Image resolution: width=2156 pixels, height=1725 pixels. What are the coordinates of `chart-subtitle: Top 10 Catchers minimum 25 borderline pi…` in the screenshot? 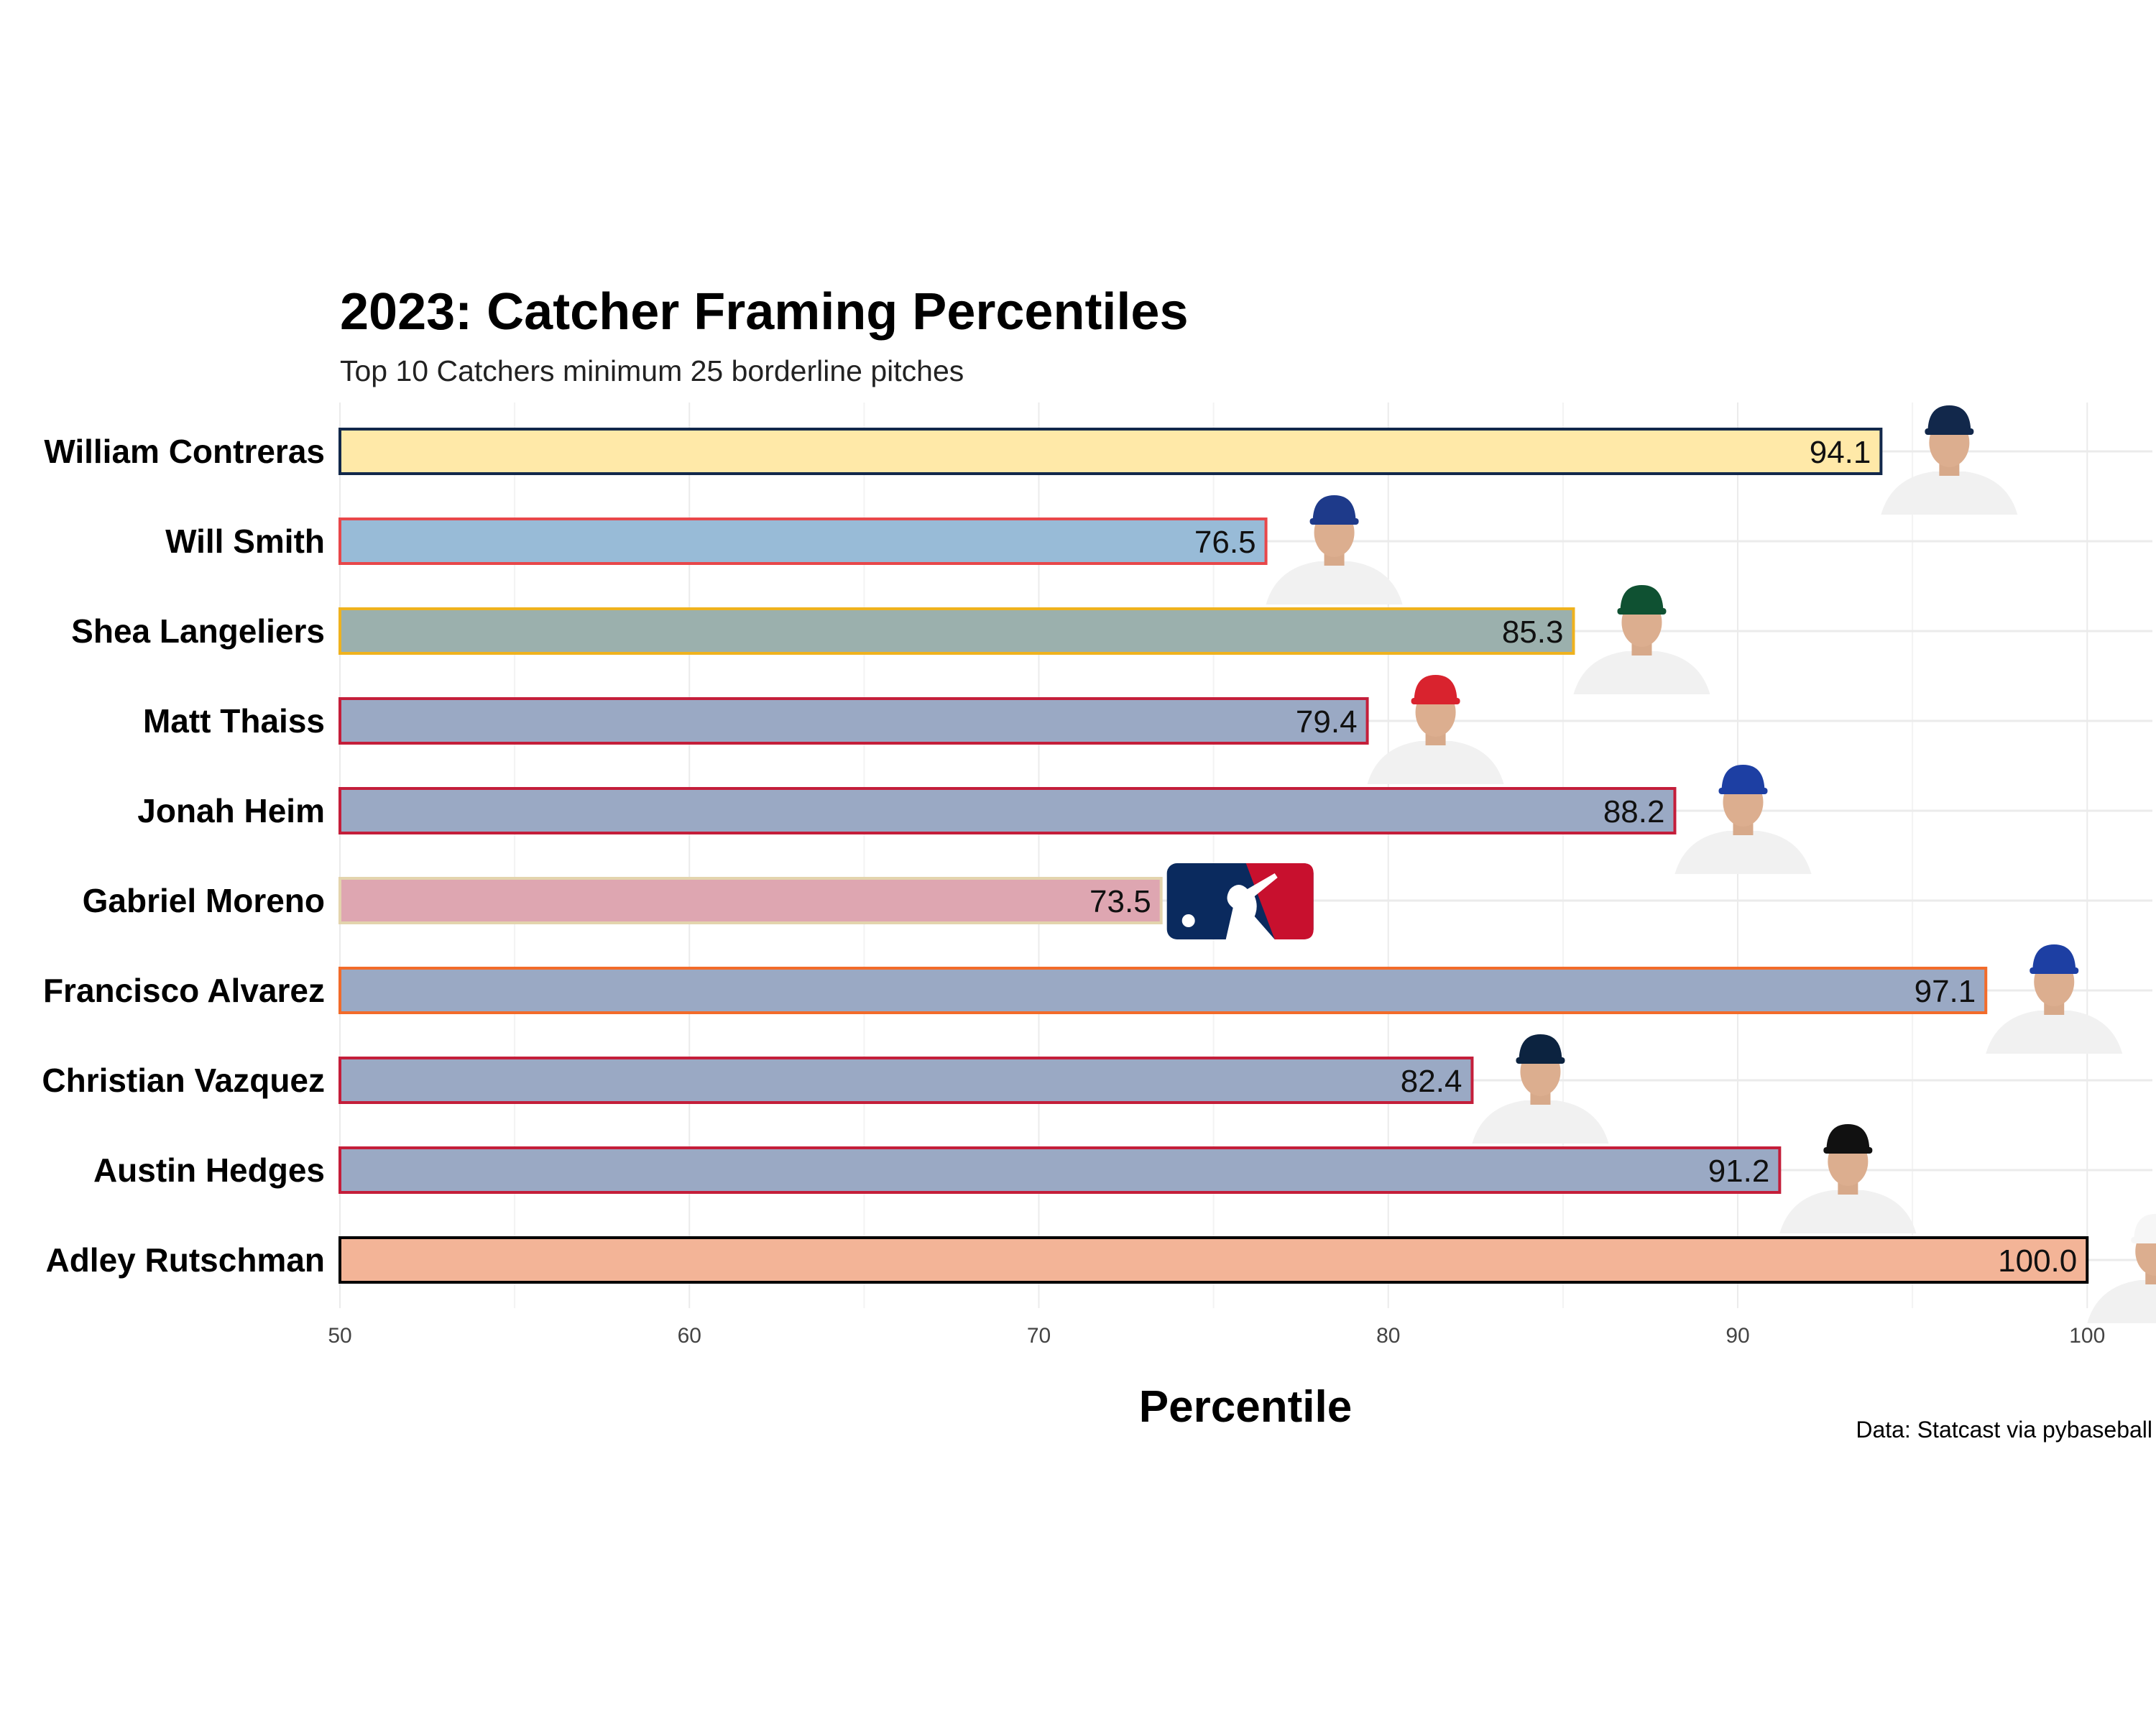 It's located at (652, 370).